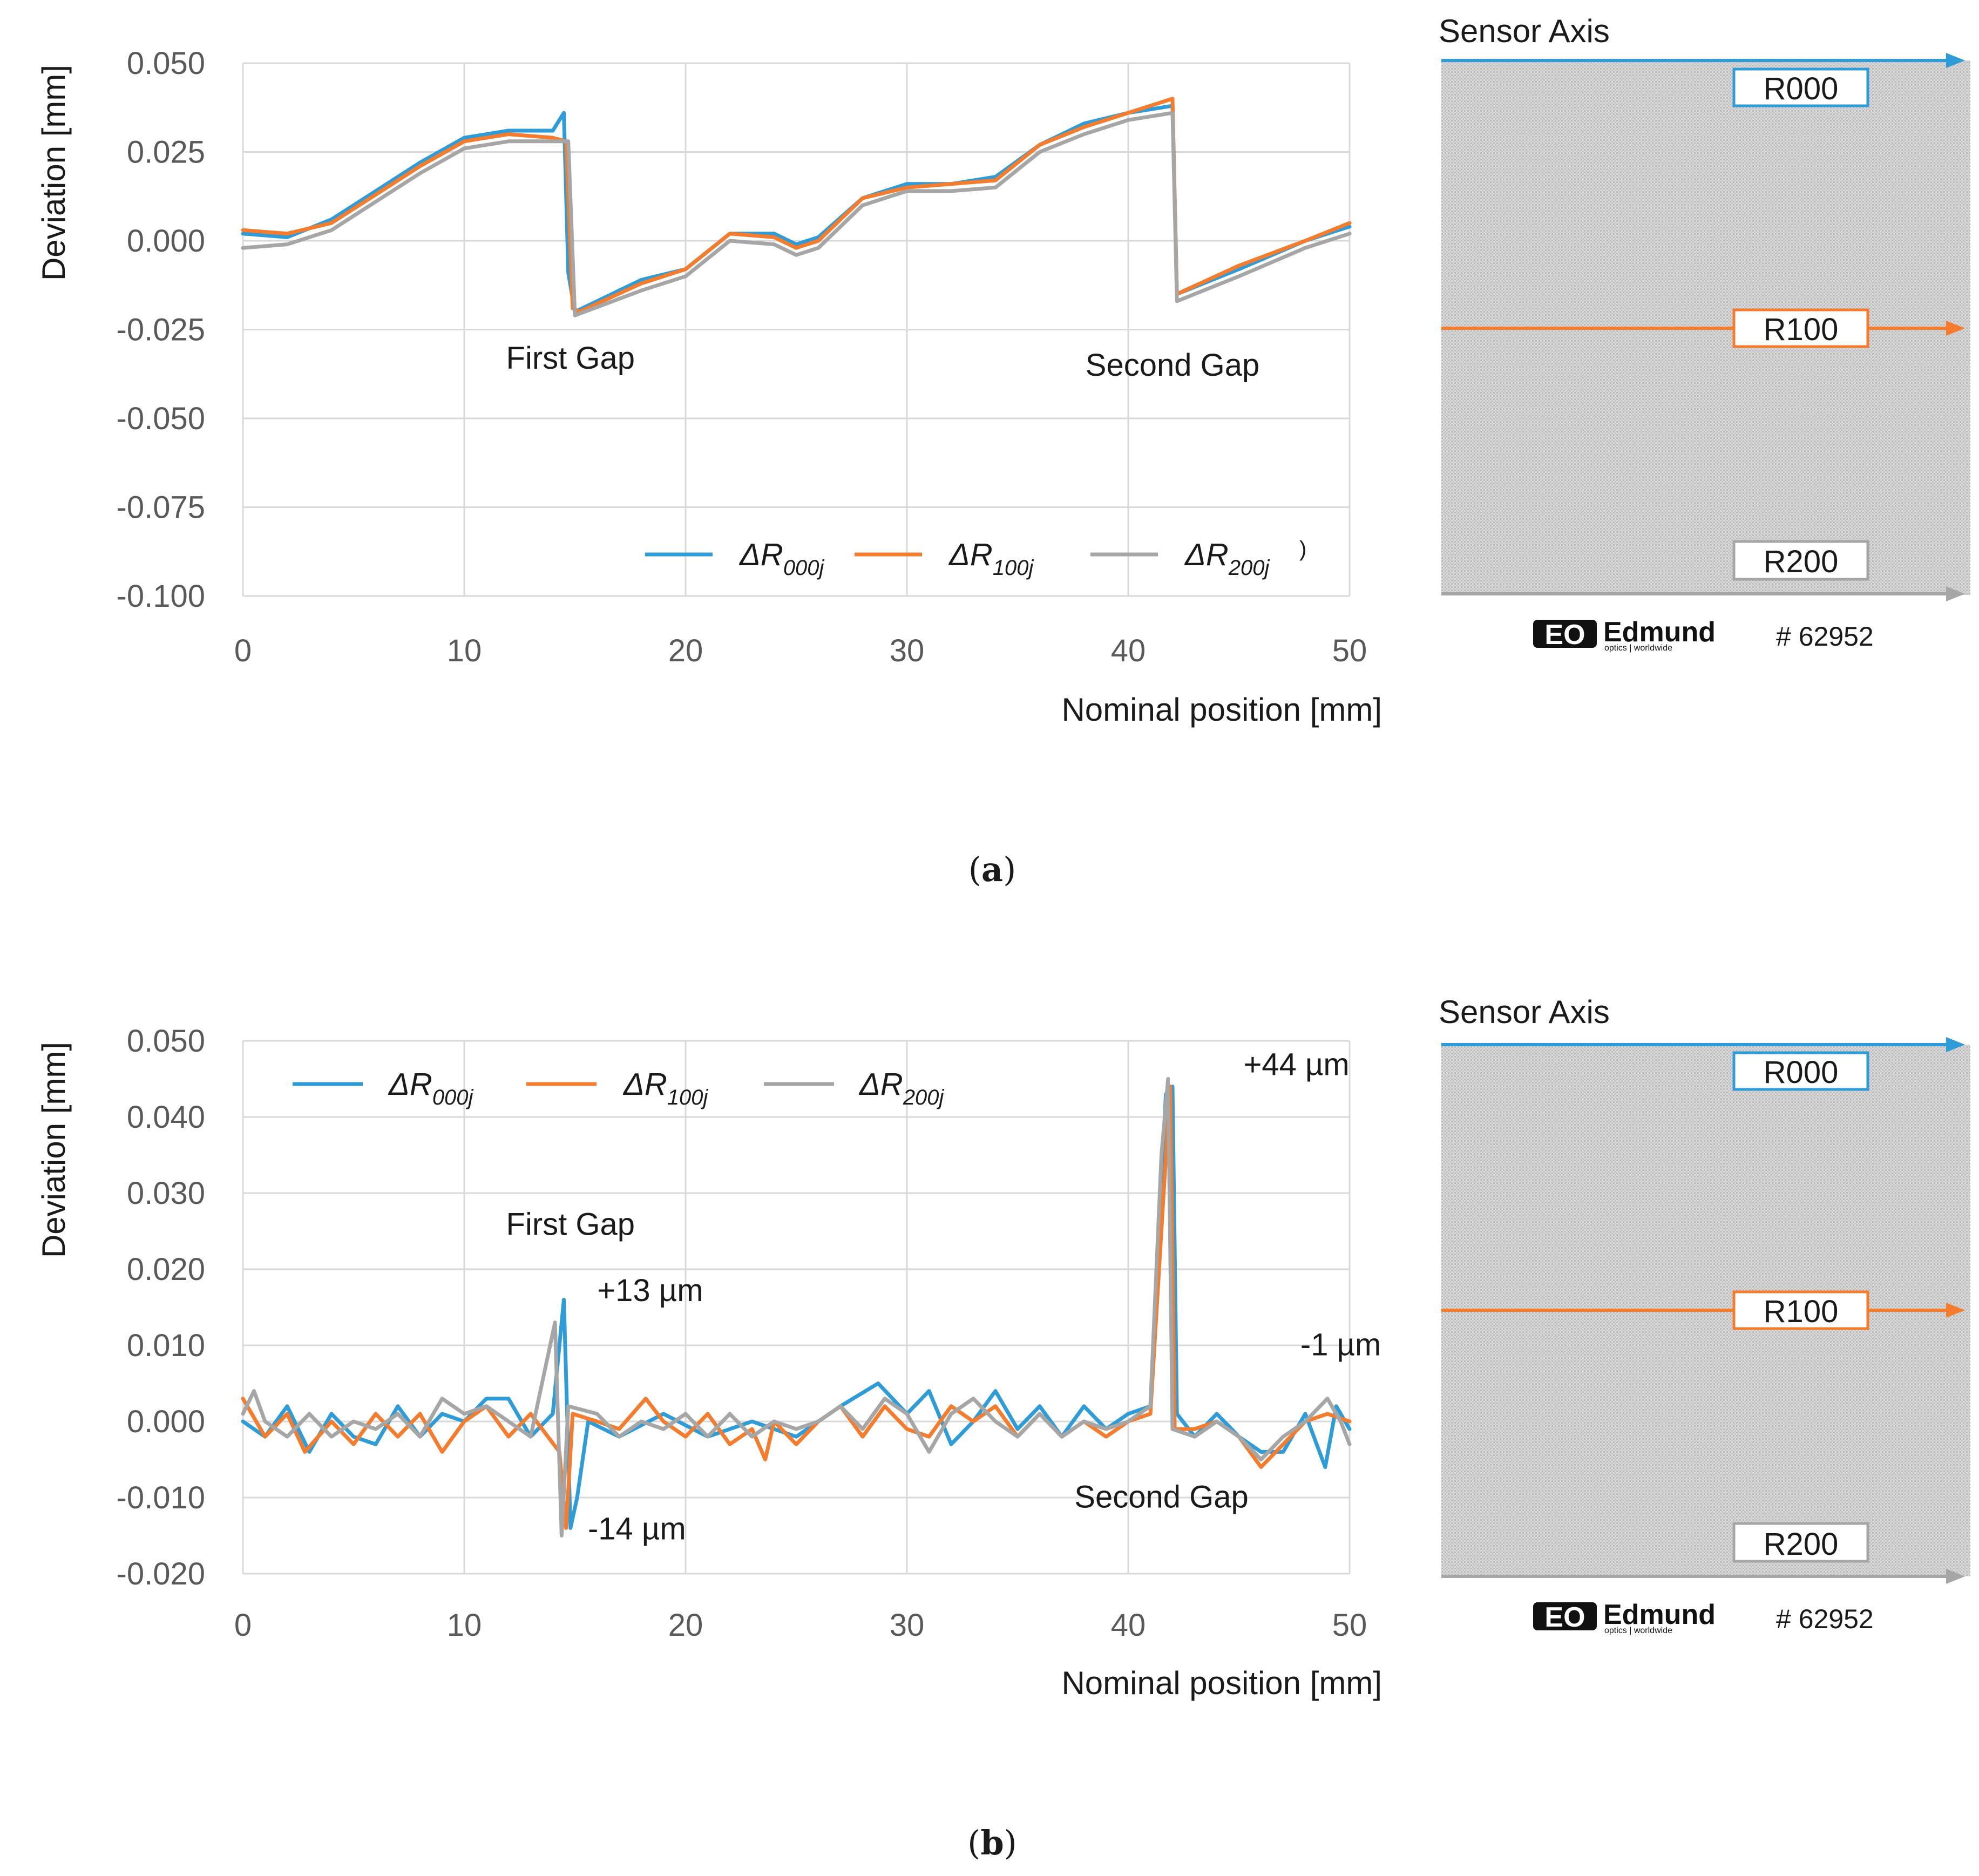 The height and width of the screenshot is (1876, 1979). I want to click on chart-a-legend: ΔR000j ΔR100j ΔR200j ), so click(976, 558).